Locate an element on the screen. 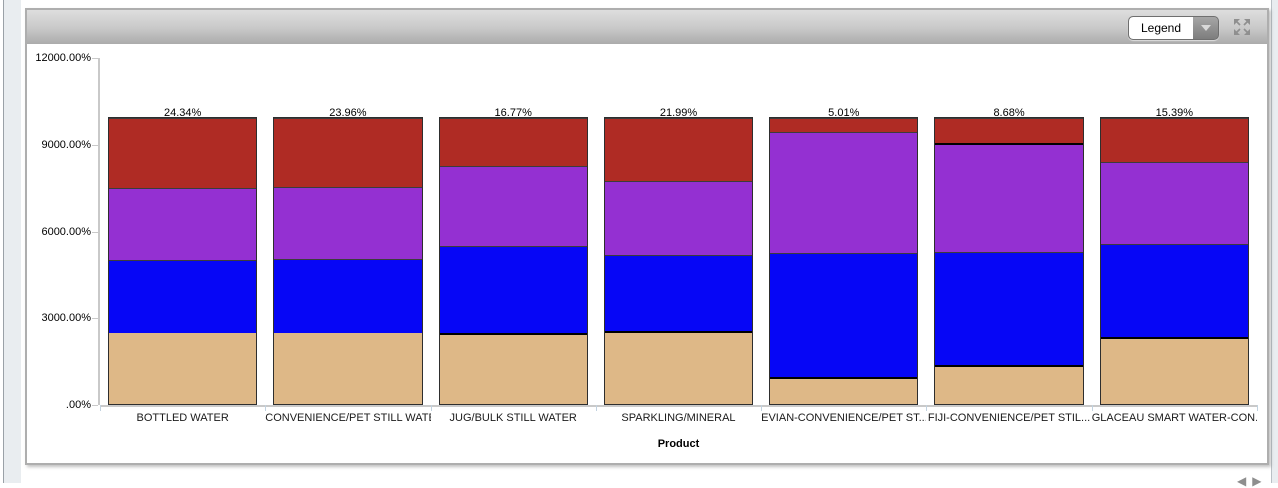 The width and height of the screenshot is (1278, 488). bar-segment-segment-purple: 28.65% is located at coordinates (1174, 197).